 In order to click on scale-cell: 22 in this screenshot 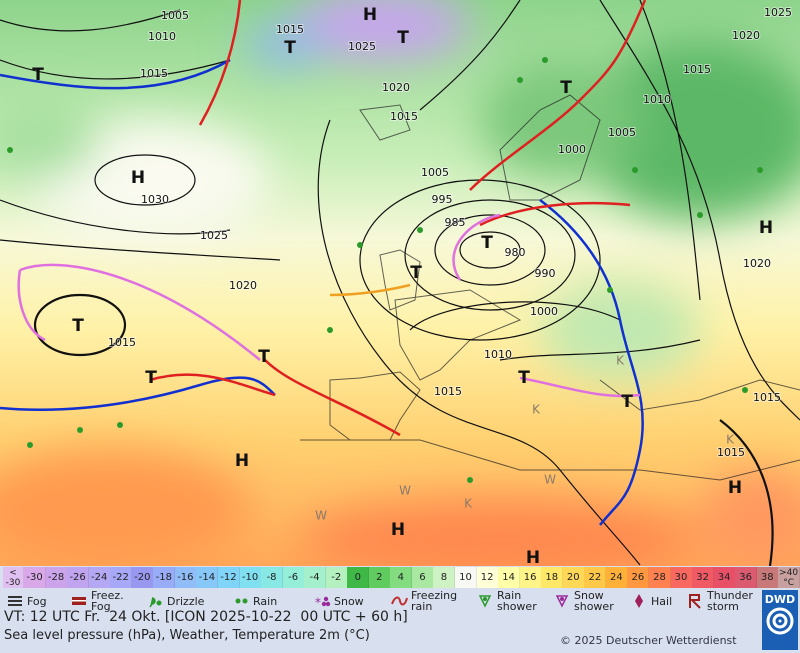, I will do `click(595, 577)`.